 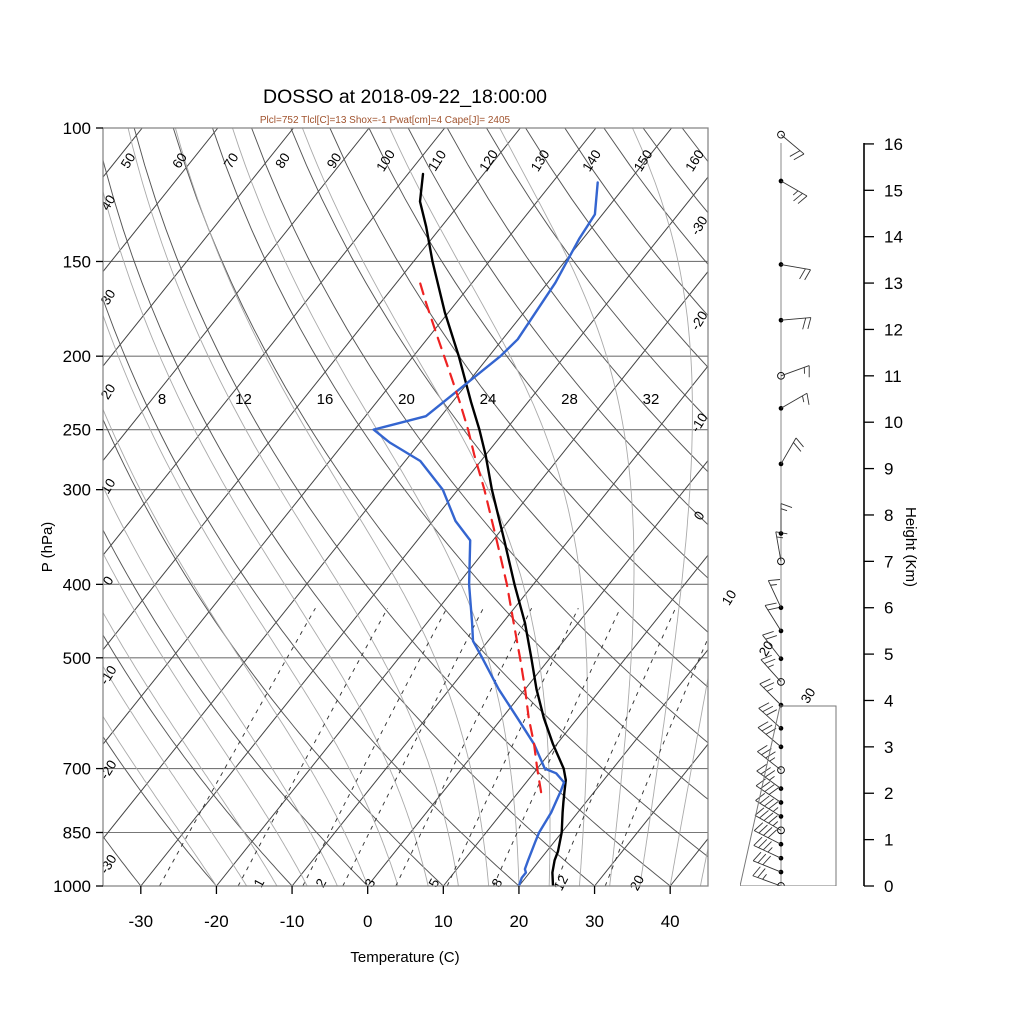 What do you see at coordinates (788, 508) in the screenshot?
I see `wind-barb-column` at bounding box center [788, 508].